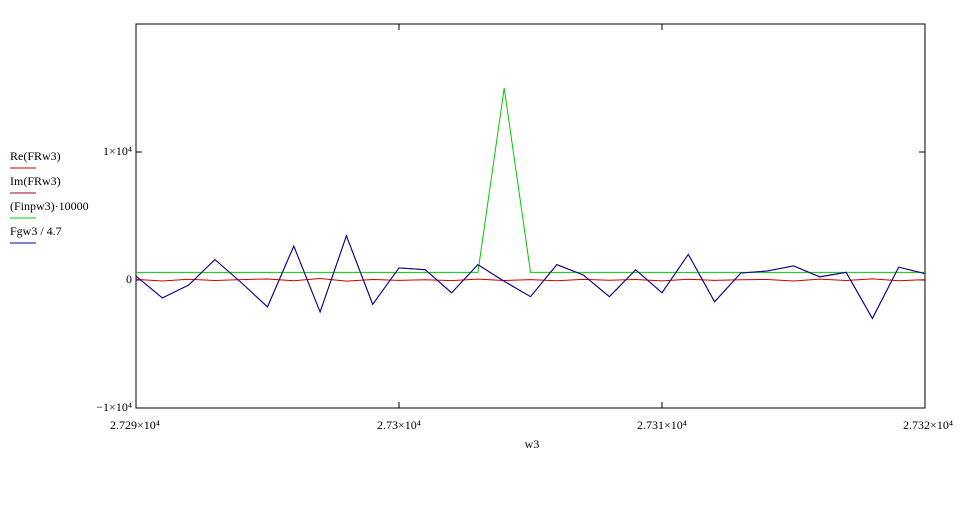 This screenshot has width=969, height=517. I want to click on x-tick-label: 2.731×10⁴, so click(662, 425).